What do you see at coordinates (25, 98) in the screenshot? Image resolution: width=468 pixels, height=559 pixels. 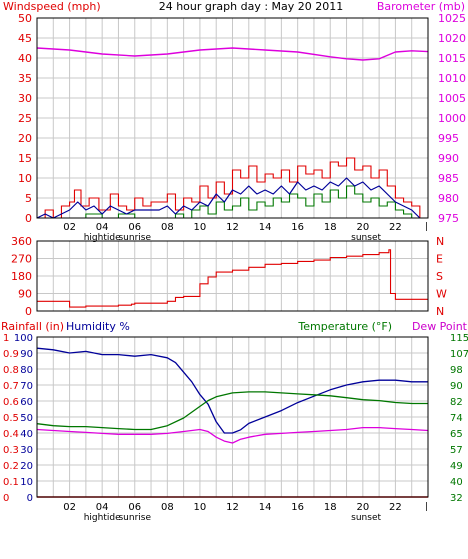 I see `tick-label-wind: 30` at bounding box center [25, 98].